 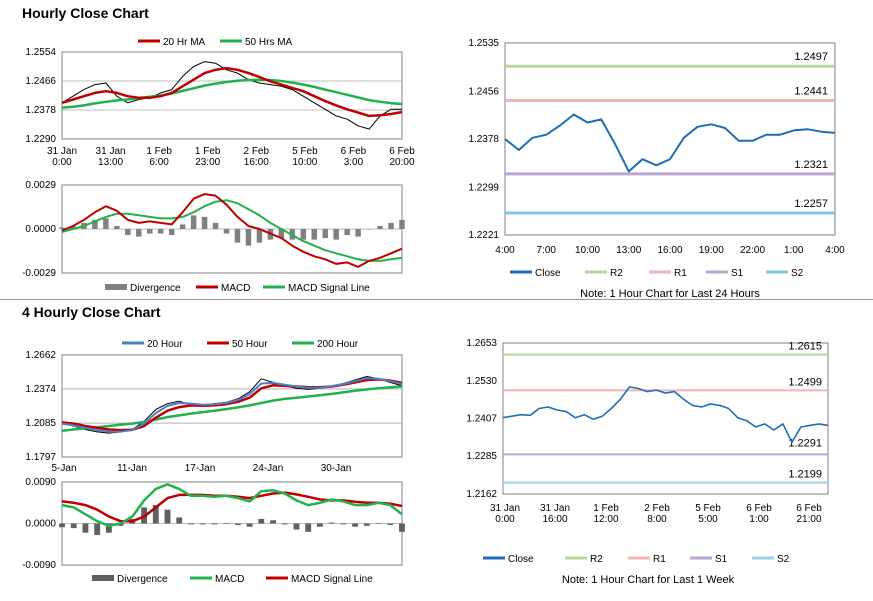 I want to click on hourly-macd-y-tick-1: 0.0000, so click(x=40, y=229).